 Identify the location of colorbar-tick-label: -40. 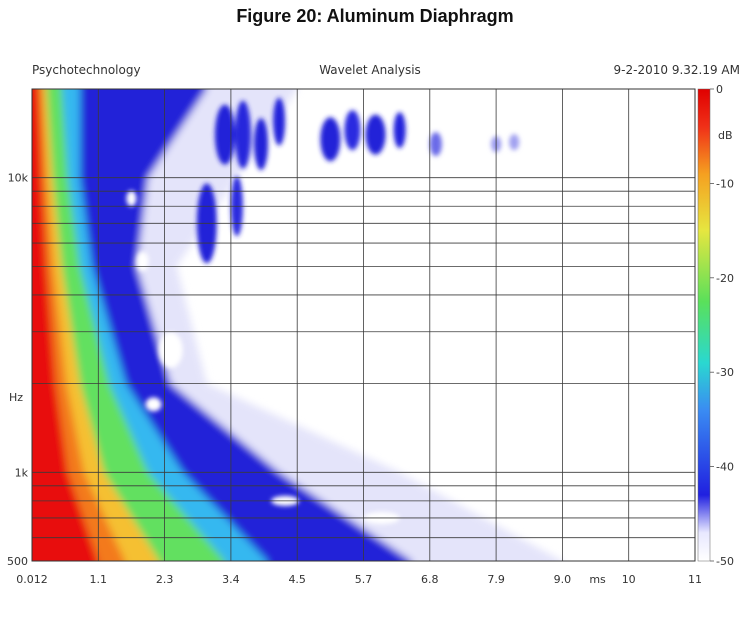
(725, 467).